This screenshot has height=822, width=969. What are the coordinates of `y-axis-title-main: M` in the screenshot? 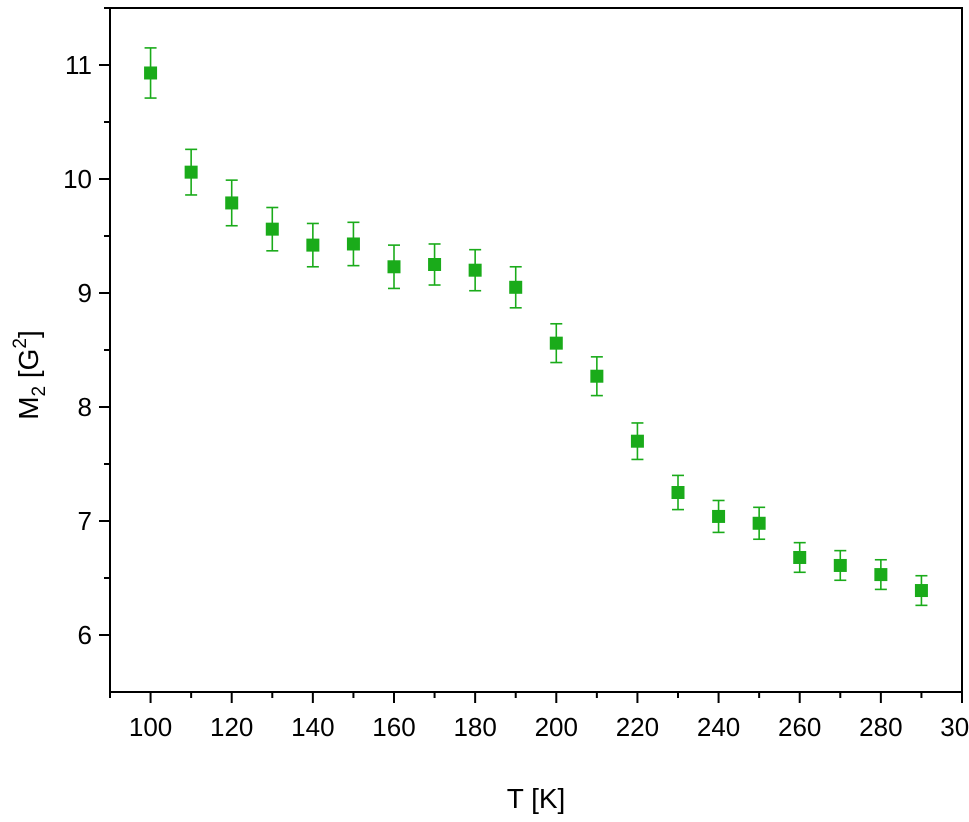 It's located at (28, 407).